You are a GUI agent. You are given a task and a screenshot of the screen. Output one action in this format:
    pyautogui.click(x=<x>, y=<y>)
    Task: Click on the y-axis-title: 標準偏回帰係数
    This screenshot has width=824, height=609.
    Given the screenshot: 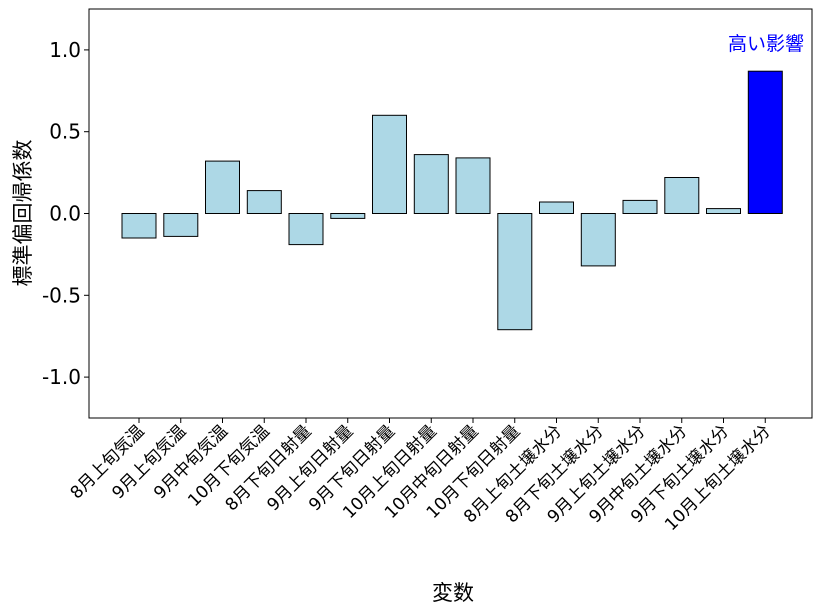 What is the action you would take?
    pyautogui.click(x=23, y=213)
    